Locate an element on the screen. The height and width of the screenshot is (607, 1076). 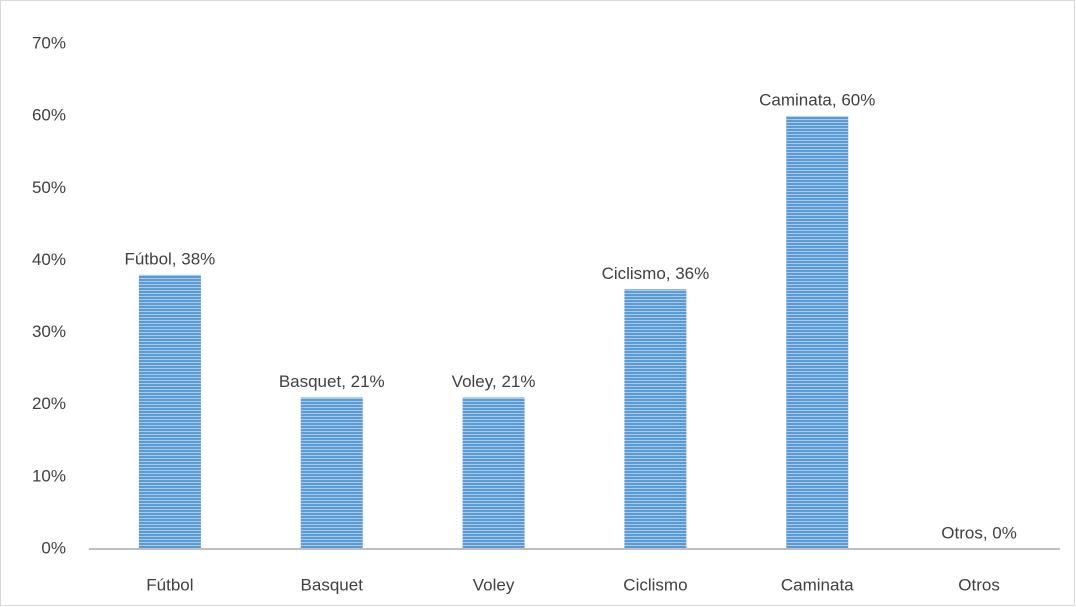
x-tick-label: Voley is located at coordinates (494, 584).